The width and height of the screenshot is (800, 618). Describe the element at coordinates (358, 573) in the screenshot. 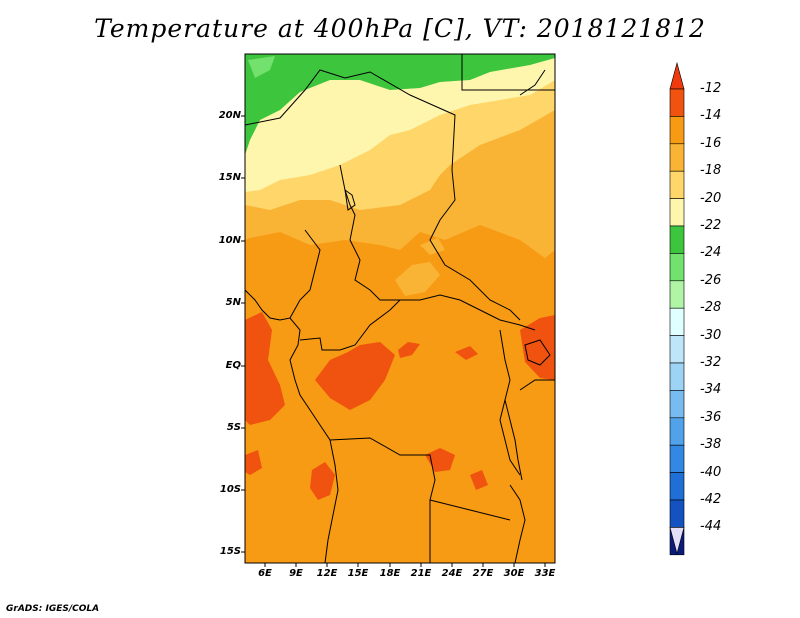

I see `lon-label: 15E` at that location.